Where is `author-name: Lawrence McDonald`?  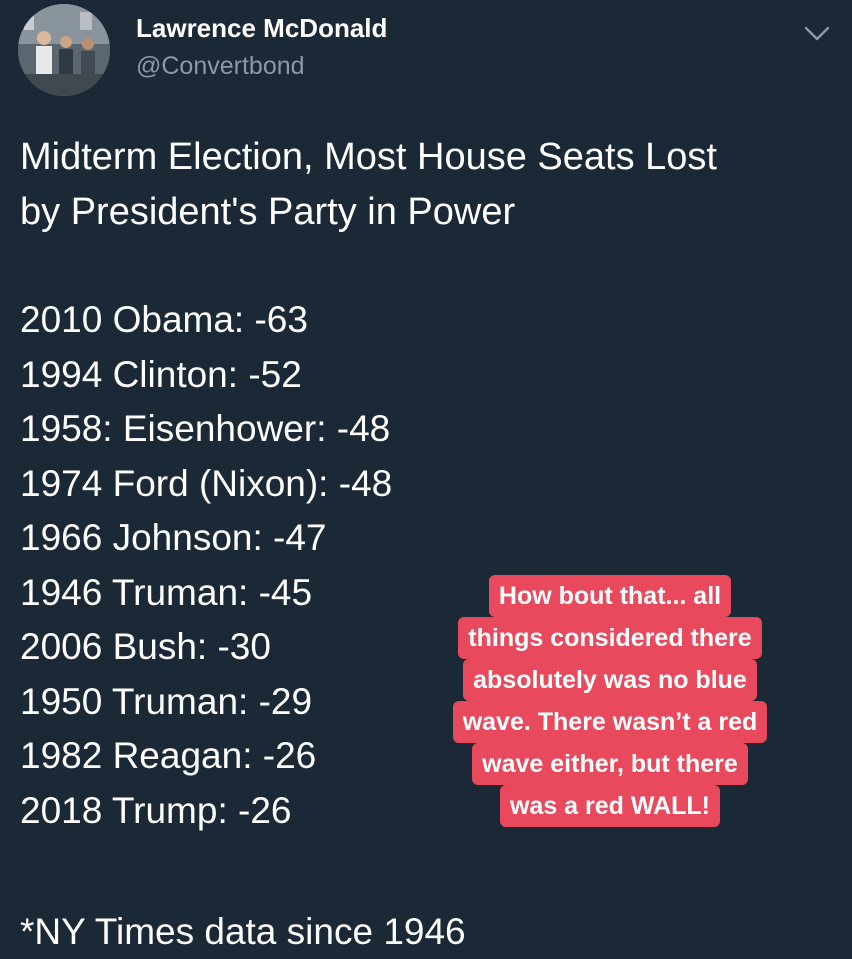
author-name: Lawrence McDonald is located at coordinates (262, 28).